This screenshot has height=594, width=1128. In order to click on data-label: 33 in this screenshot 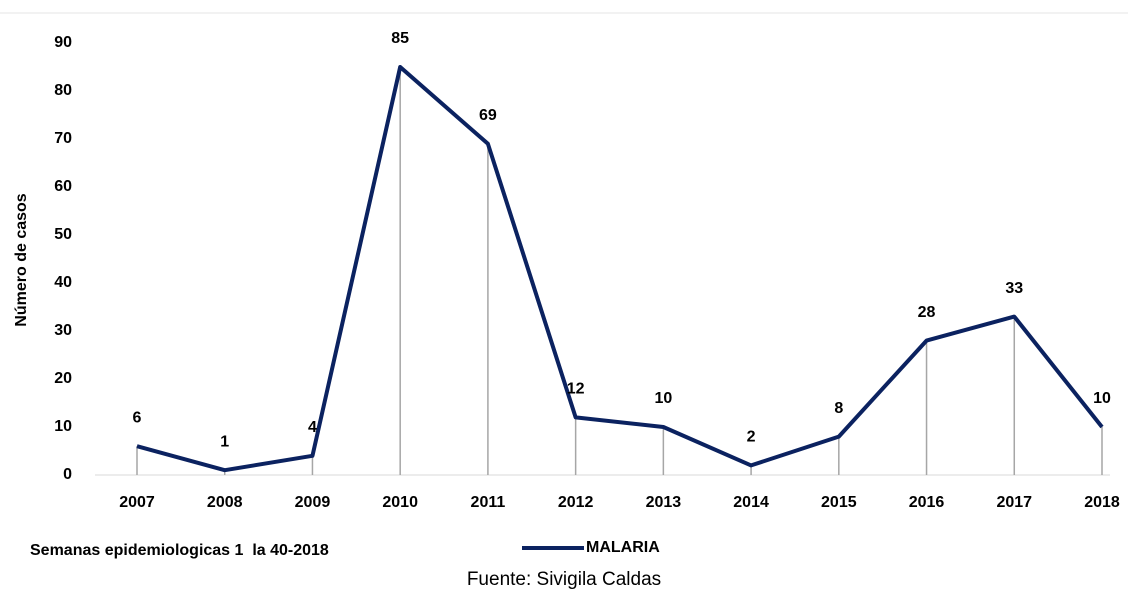, I will do `click(1014, 288)`.